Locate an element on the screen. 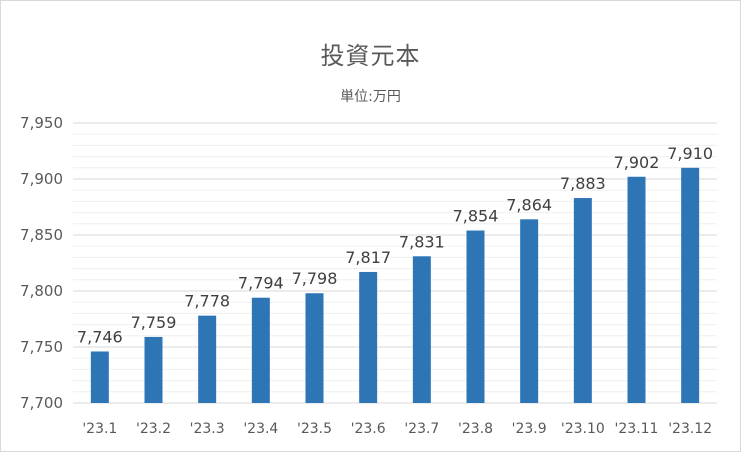 The image size is (741, 452). x-tick-label: '23.1 is located at coordinates (99, 429).